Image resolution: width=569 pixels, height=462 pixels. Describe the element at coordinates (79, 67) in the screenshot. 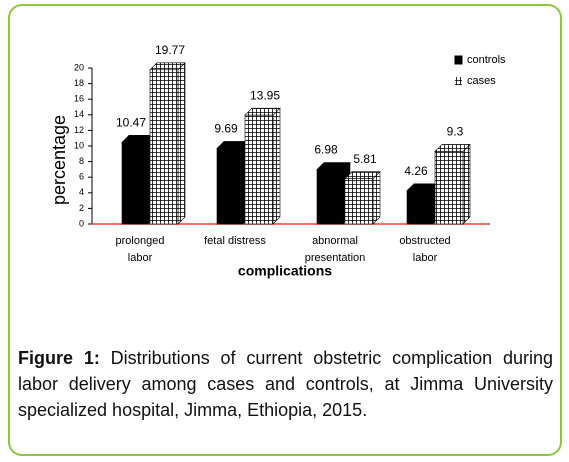

I see `y-tick-label: 20` at that location.